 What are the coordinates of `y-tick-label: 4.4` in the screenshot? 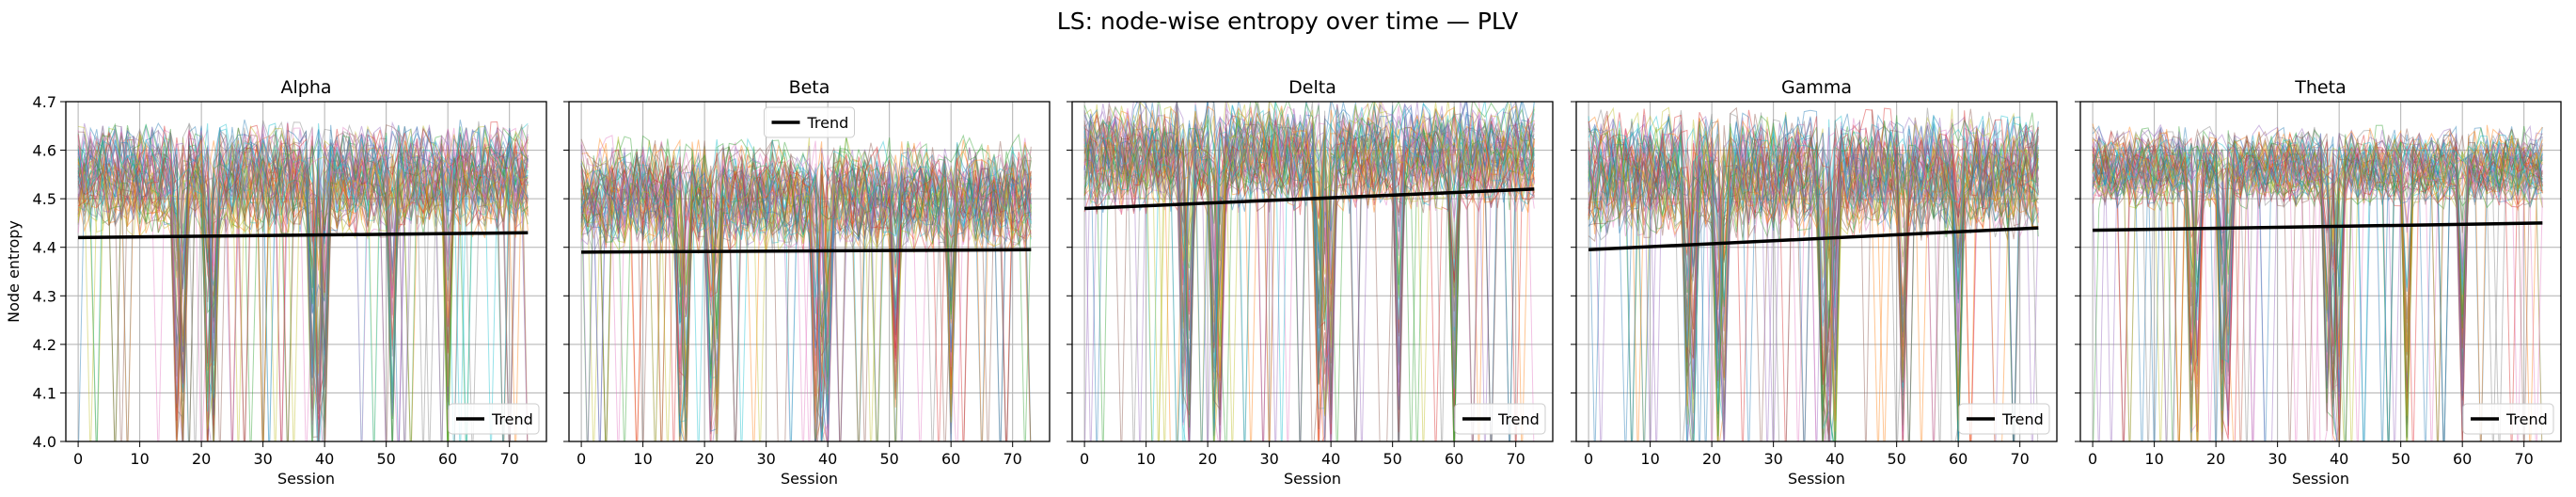 It's located at (44, 248).